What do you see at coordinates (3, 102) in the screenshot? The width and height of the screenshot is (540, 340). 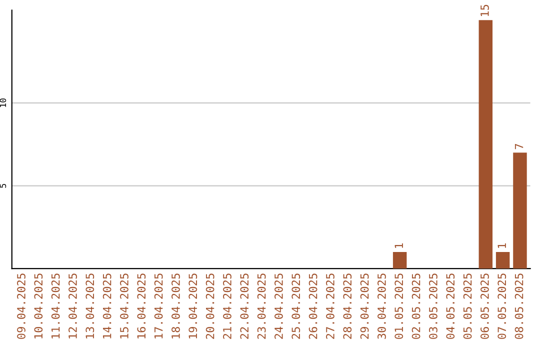 I see `y-tick-label: 10` at bounding box center [3, 102].